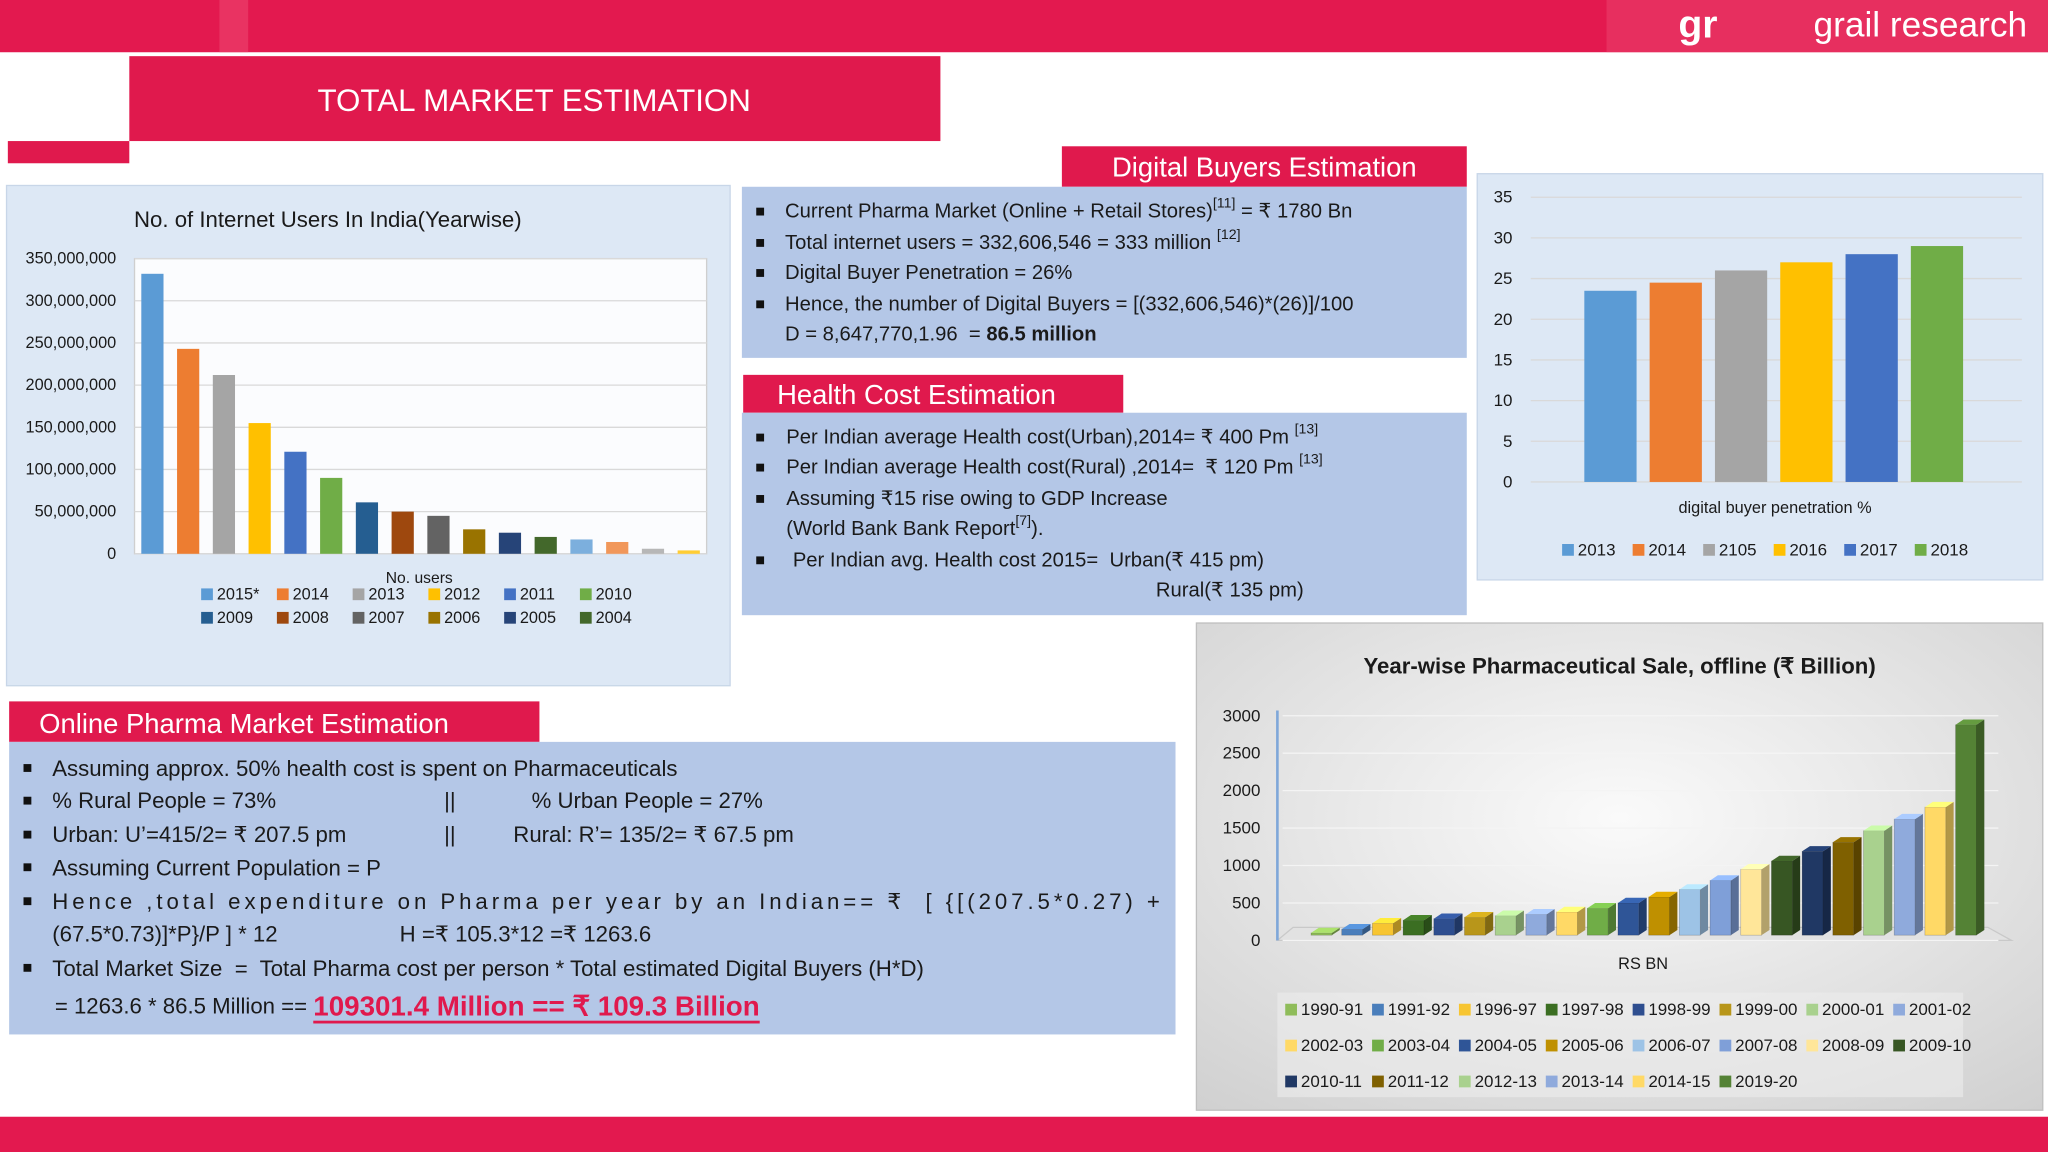 The width and height of the screenshot is (2048, 1152). Describe the element at coordinates (1506, 1045) in the screenshot. I see `legend-label: 2004-05` at that location.